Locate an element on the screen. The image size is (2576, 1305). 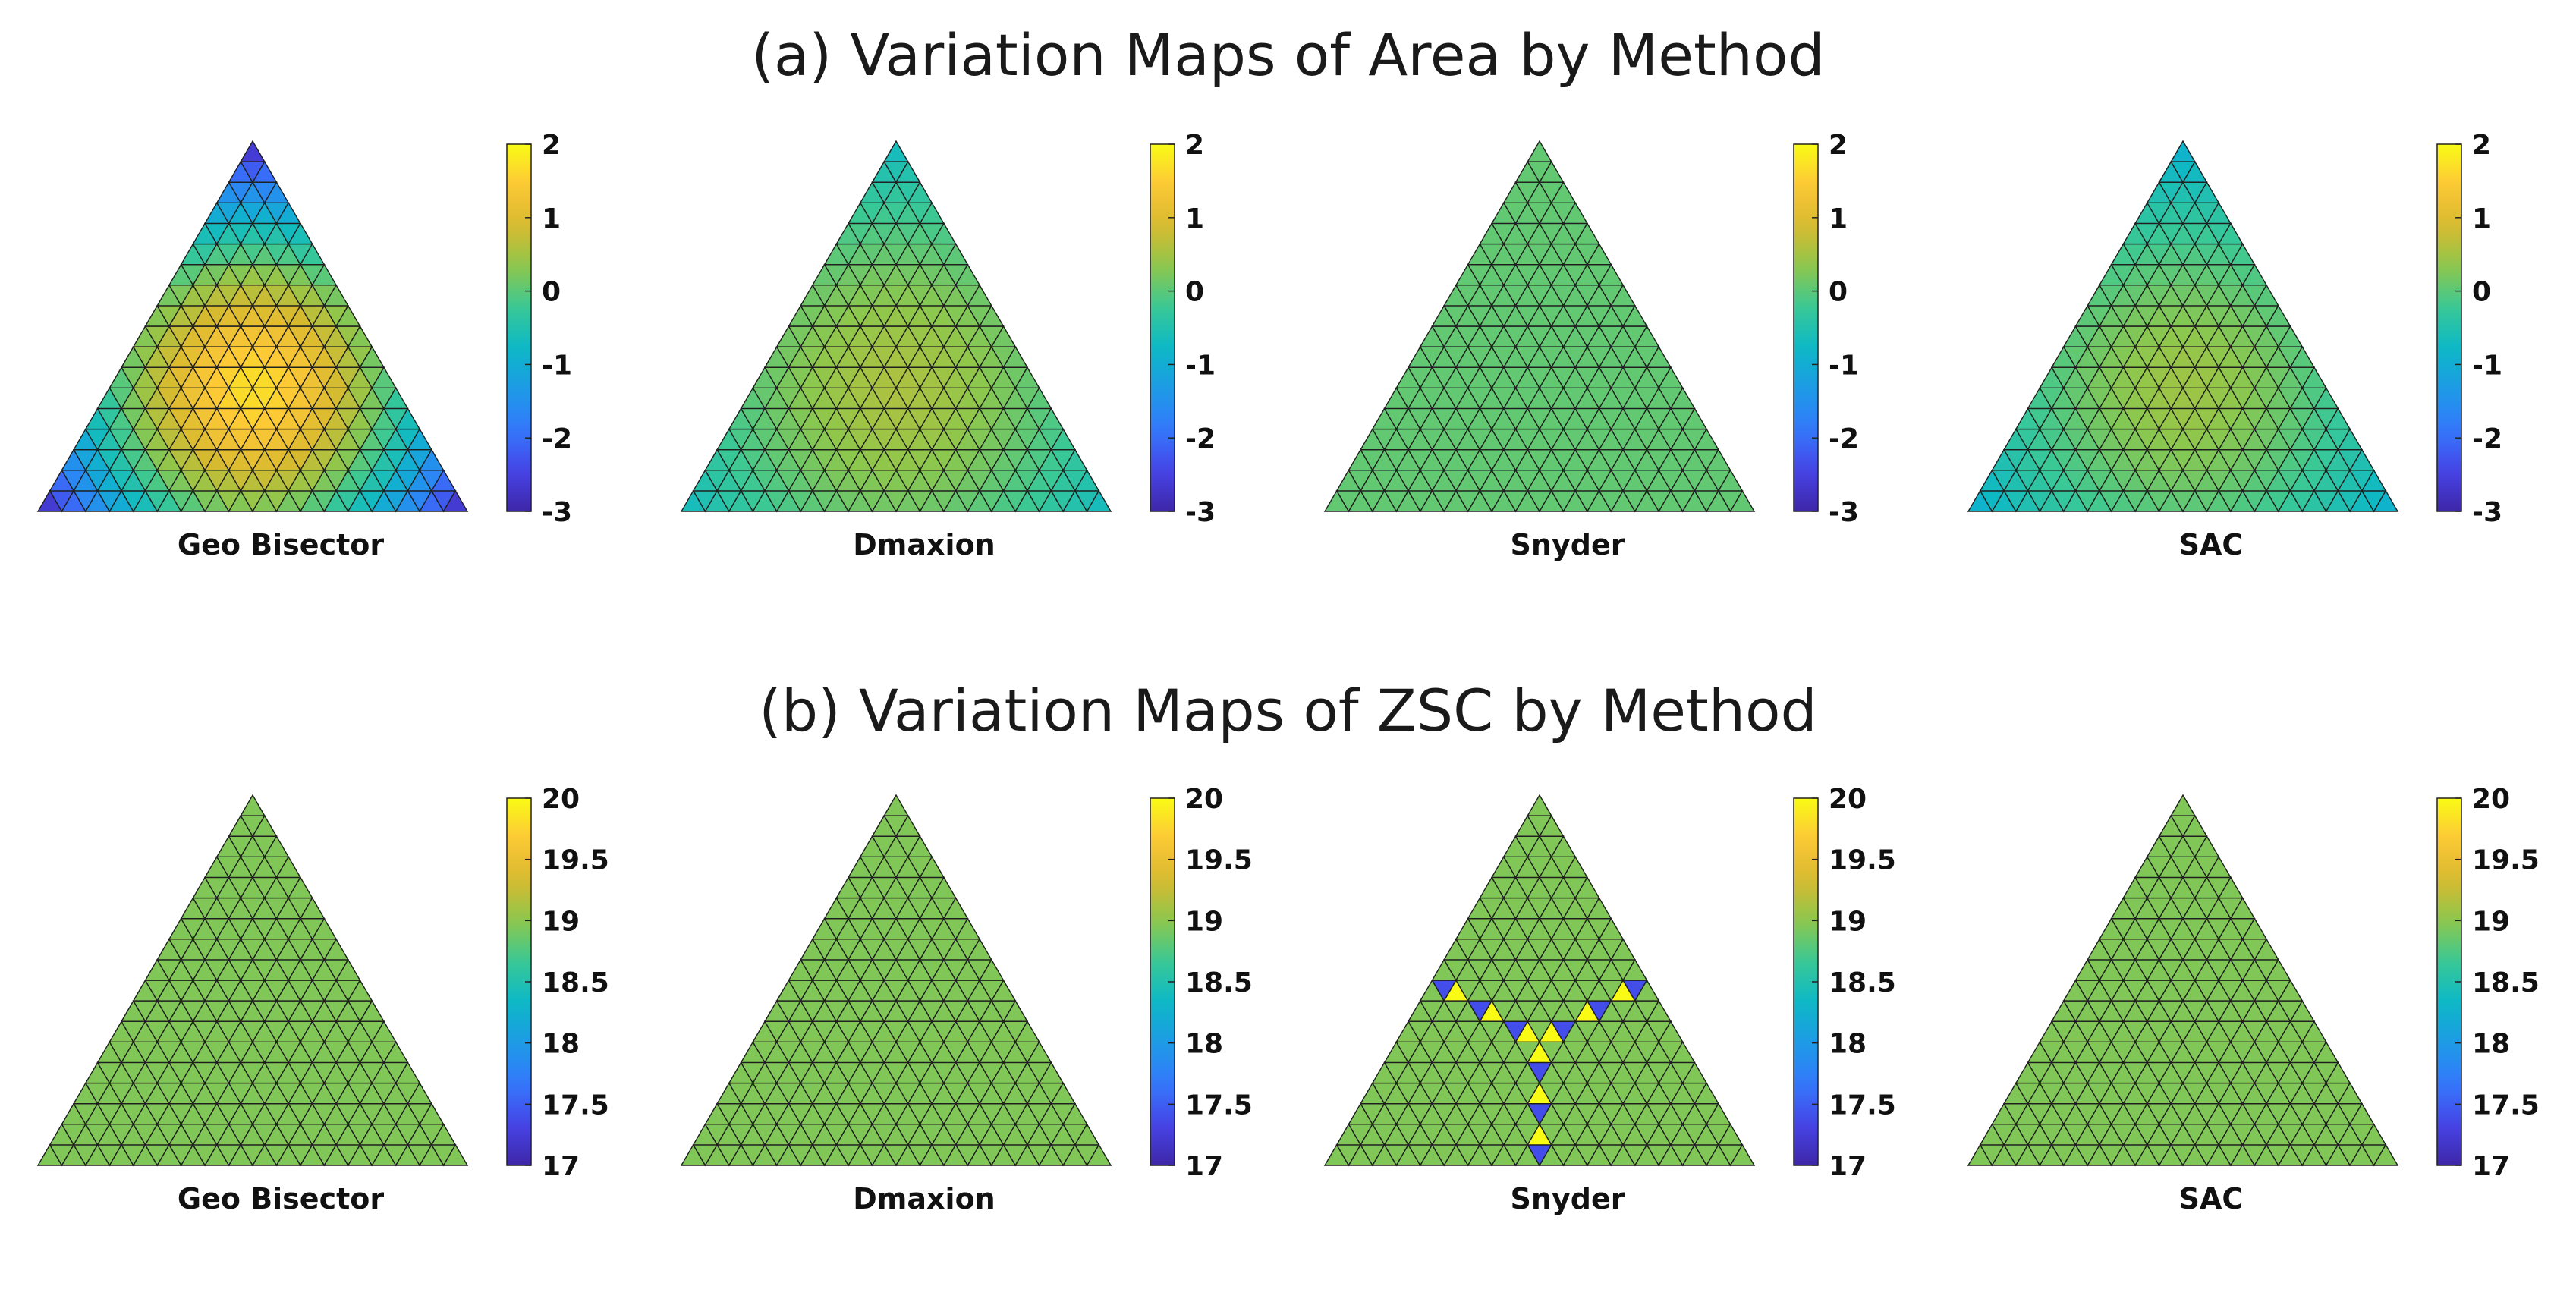
colorbar-tick-label: -2 is located at coordinates (557, 438).